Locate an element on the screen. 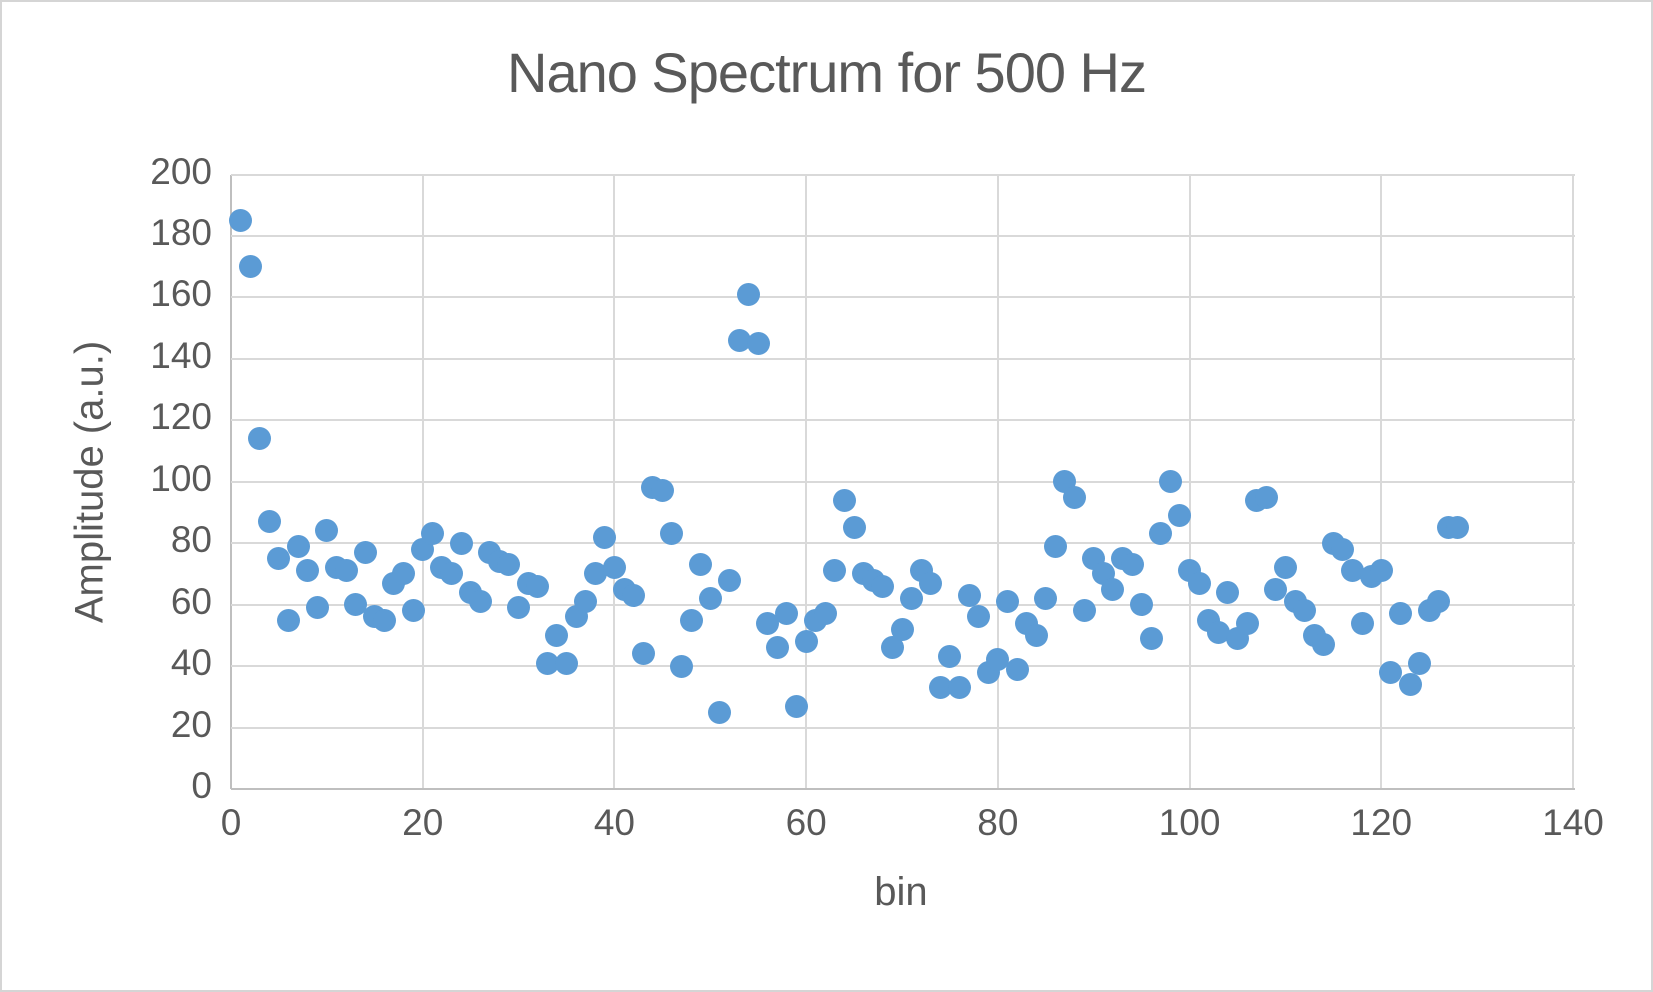 The height and width of the screenshot is (992, 1653). x-tick-label: 60 is located at coordinates (806, 822).